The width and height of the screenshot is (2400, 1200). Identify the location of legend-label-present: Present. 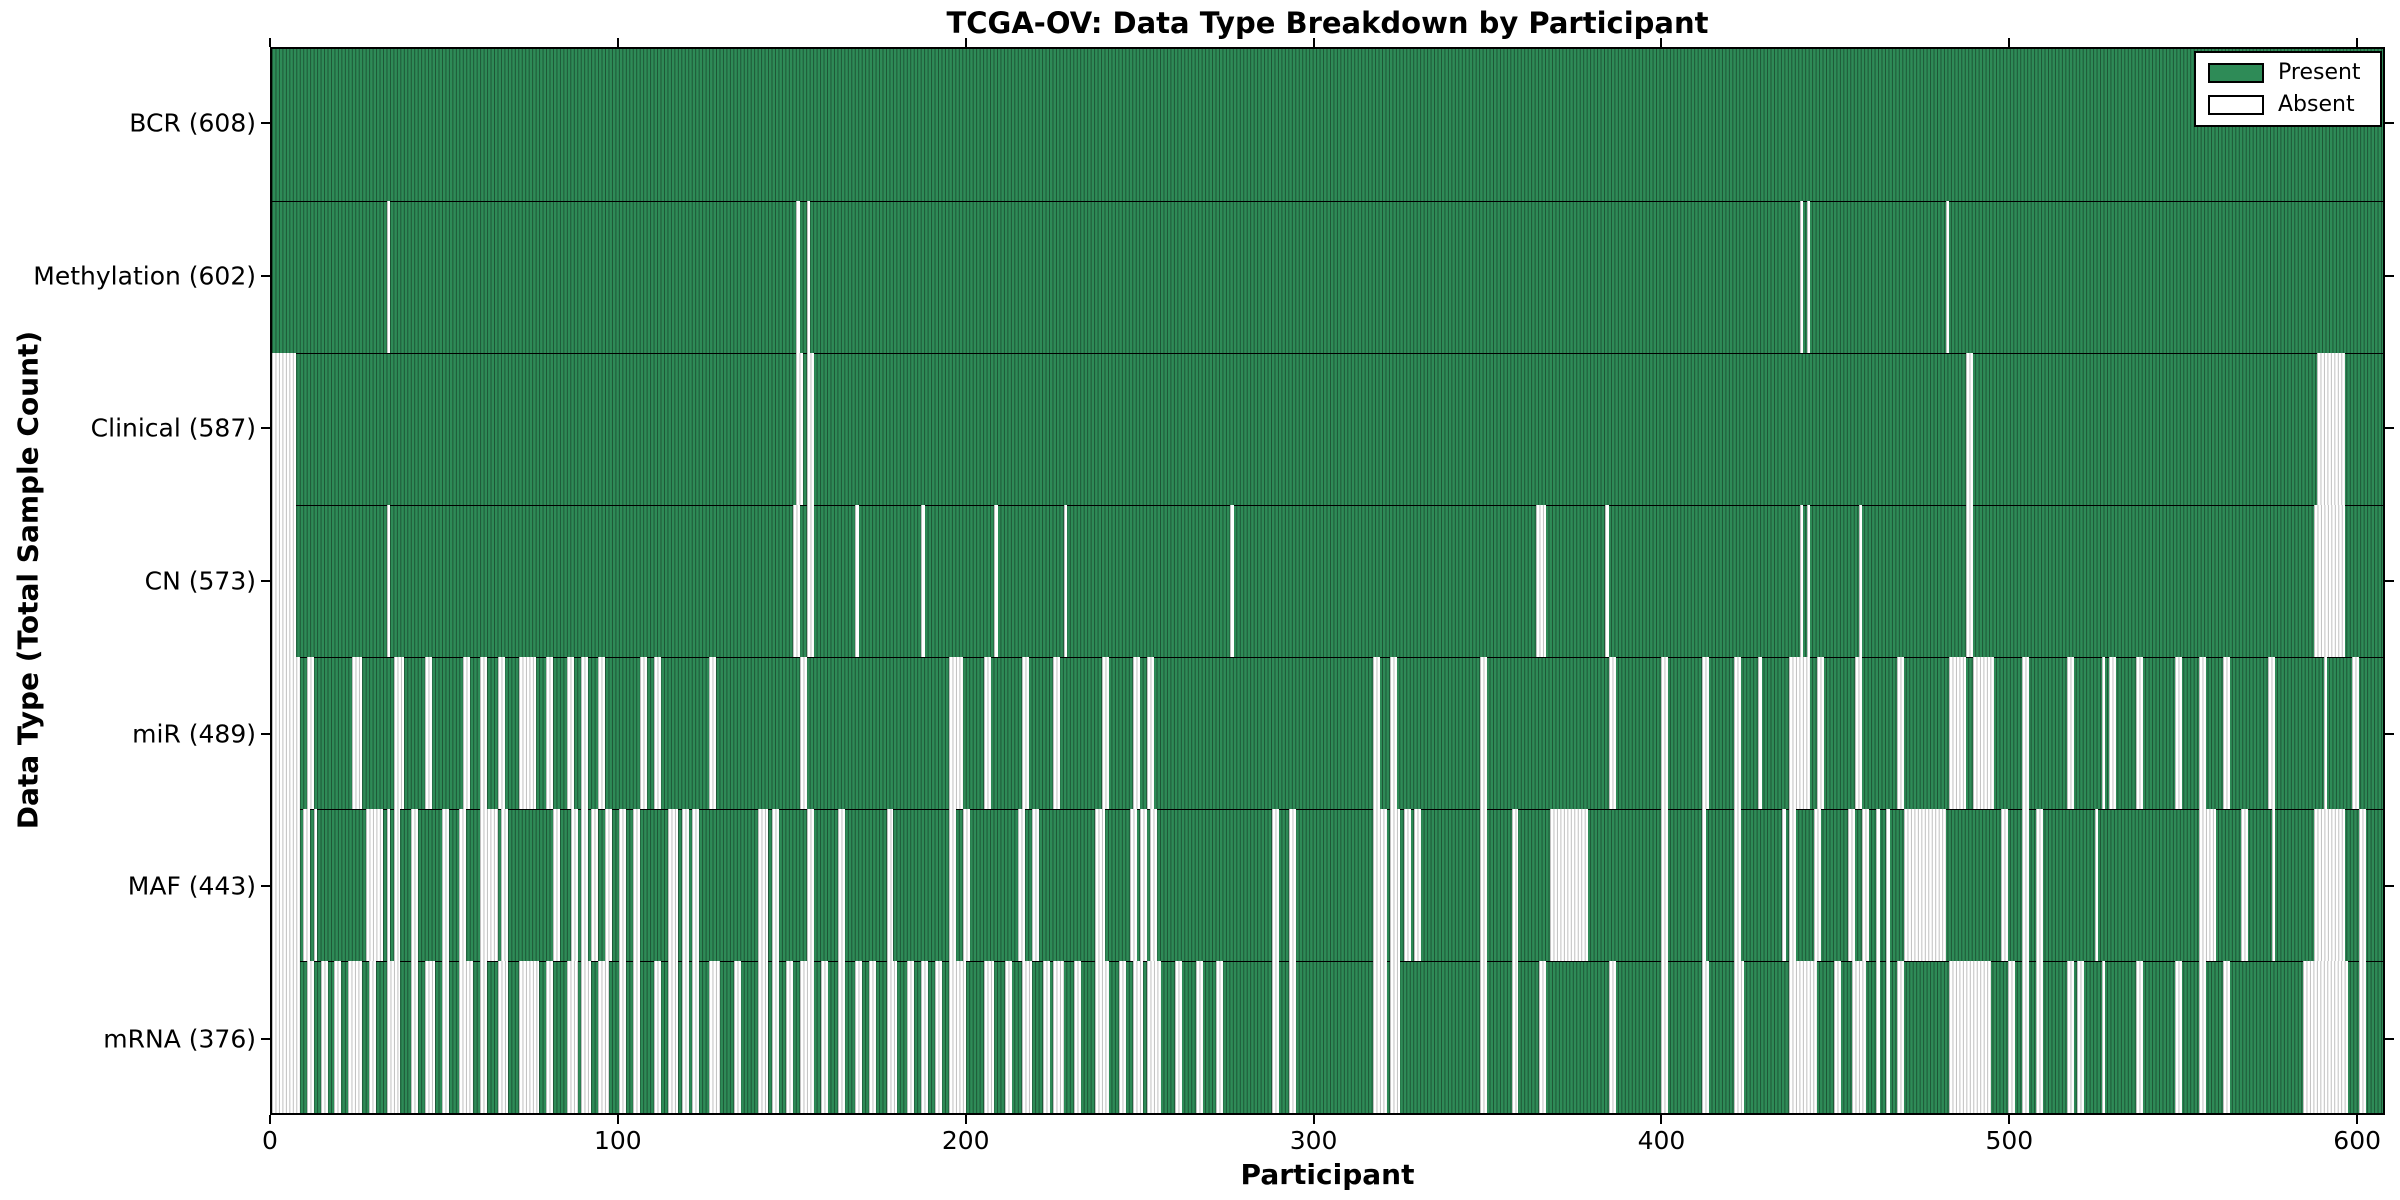
(2319, 72).